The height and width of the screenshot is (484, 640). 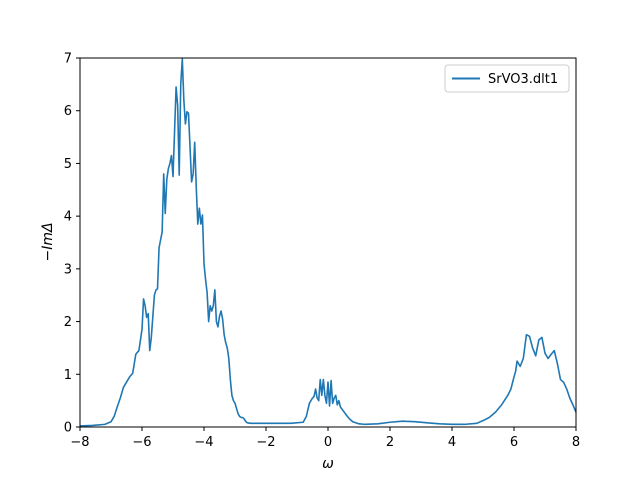 I want to click on x-tick-label: −4, so click(x=203, y=442).